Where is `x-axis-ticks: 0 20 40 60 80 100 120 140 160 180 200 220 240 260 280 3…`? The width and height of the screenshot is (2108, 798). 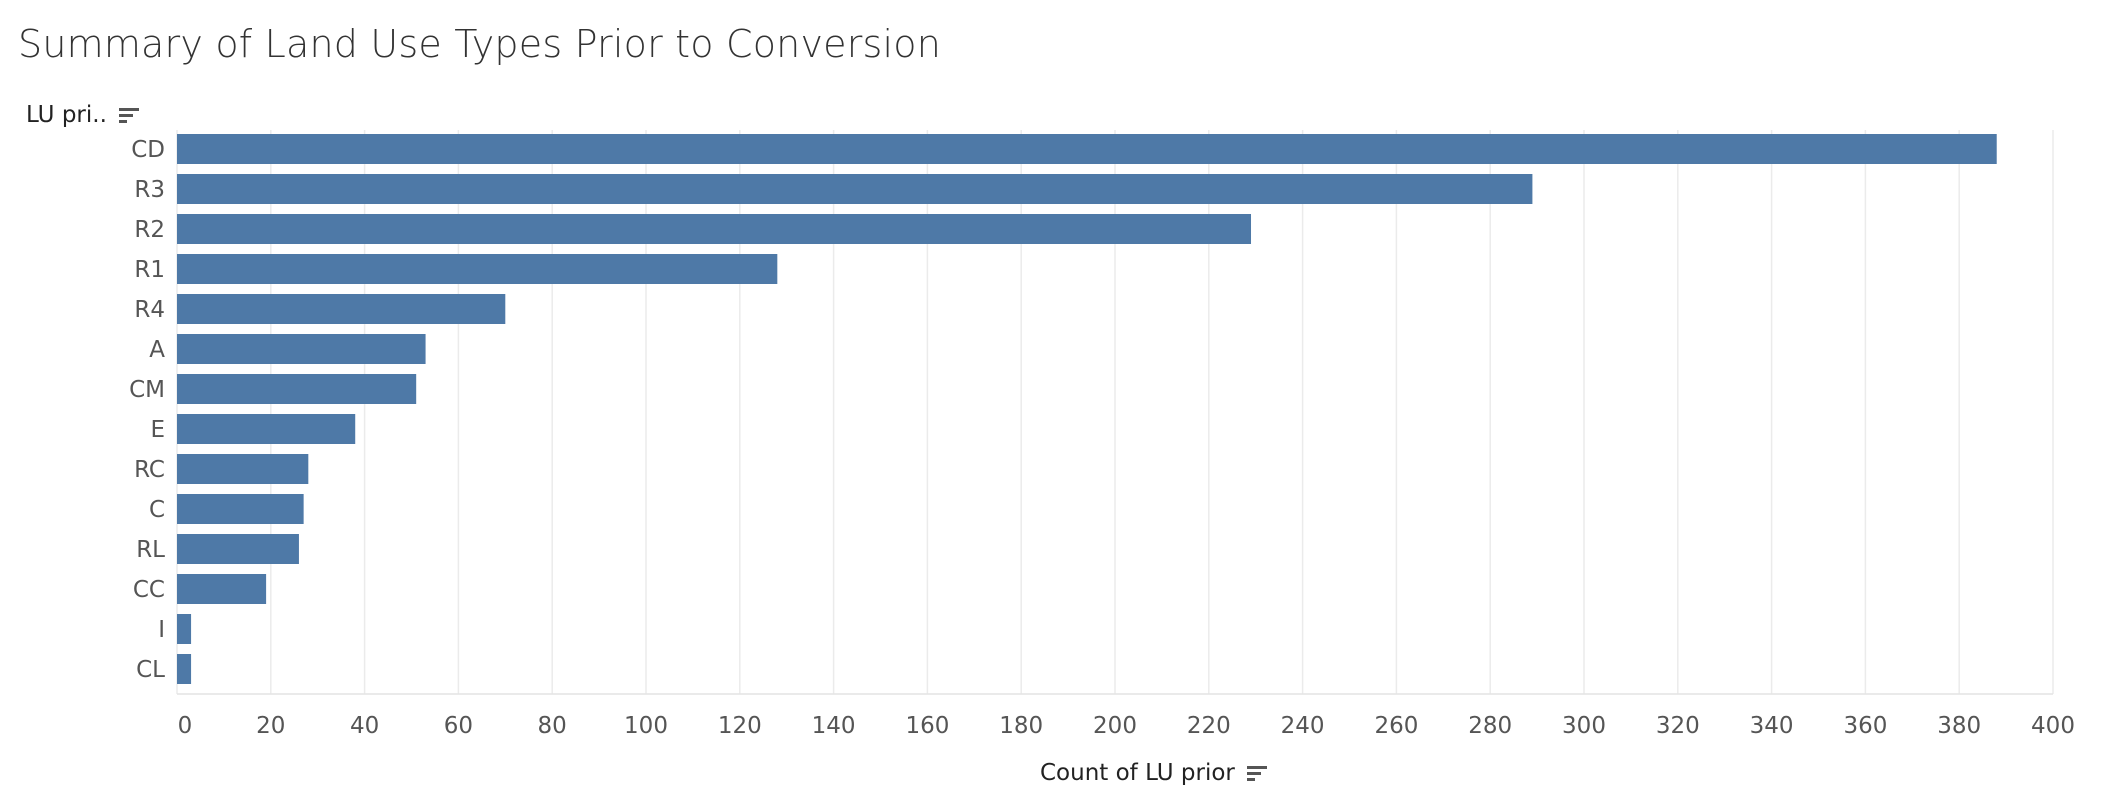 x-axis-ticks: 0 20 40 60 80 100 120 140 160 180 200 220 240 260 280 3… is located at coordinates (1126, 726).